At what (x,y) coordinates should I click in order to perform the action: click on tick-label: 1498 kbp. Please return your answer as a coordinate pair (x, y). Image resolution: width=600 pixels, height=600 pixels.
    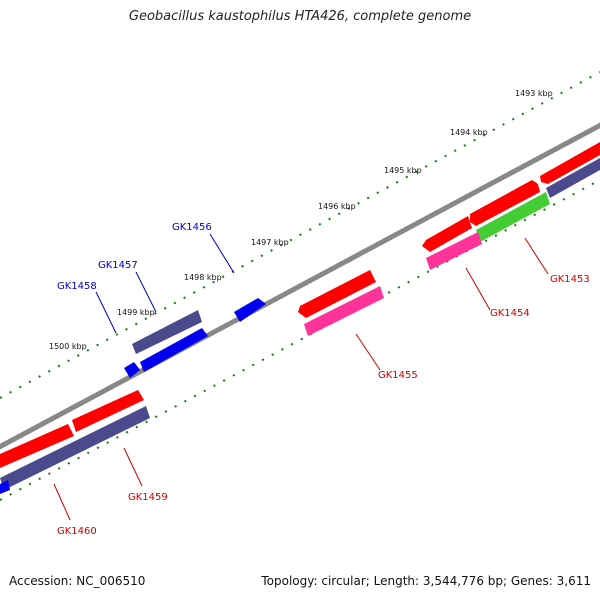
    Looking at the image, I should click on (203, 277).